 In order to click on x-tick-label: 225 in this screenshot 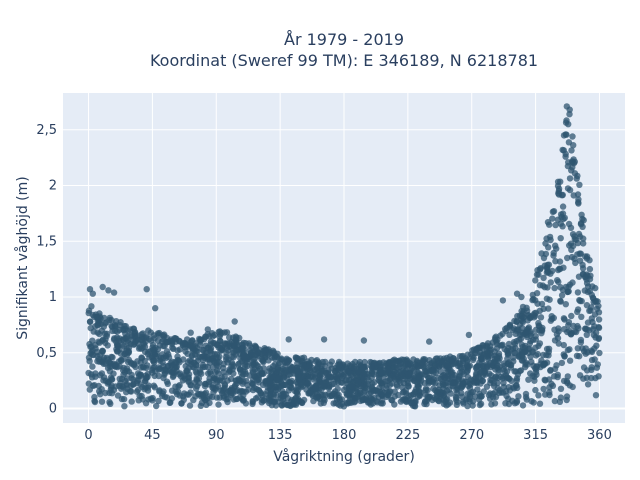, I will do `click(407, 435)`.